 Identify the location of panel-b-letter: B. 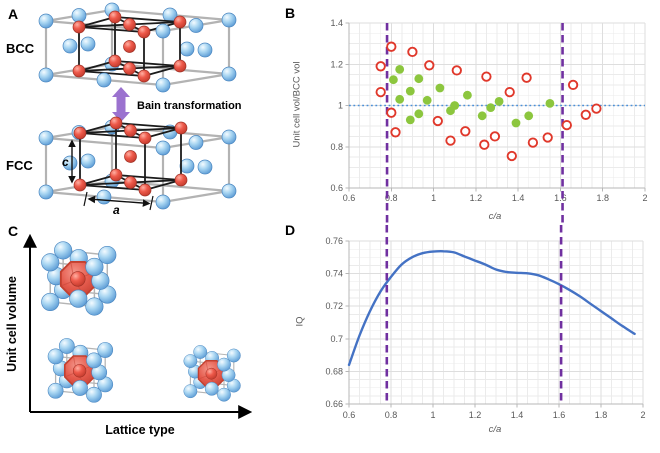
(290, 13).